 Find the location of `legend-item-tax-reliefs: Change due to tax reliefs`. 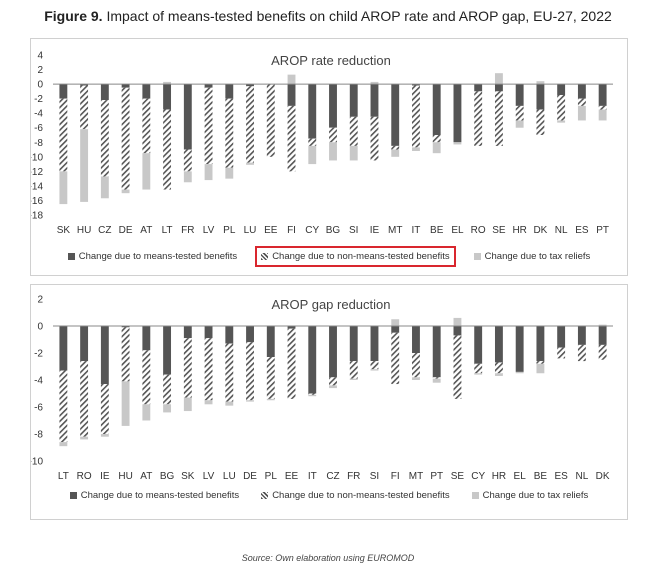

legend-item-tax-reliefs: Change due to tax reliefs is located at coordinates (530, 495).